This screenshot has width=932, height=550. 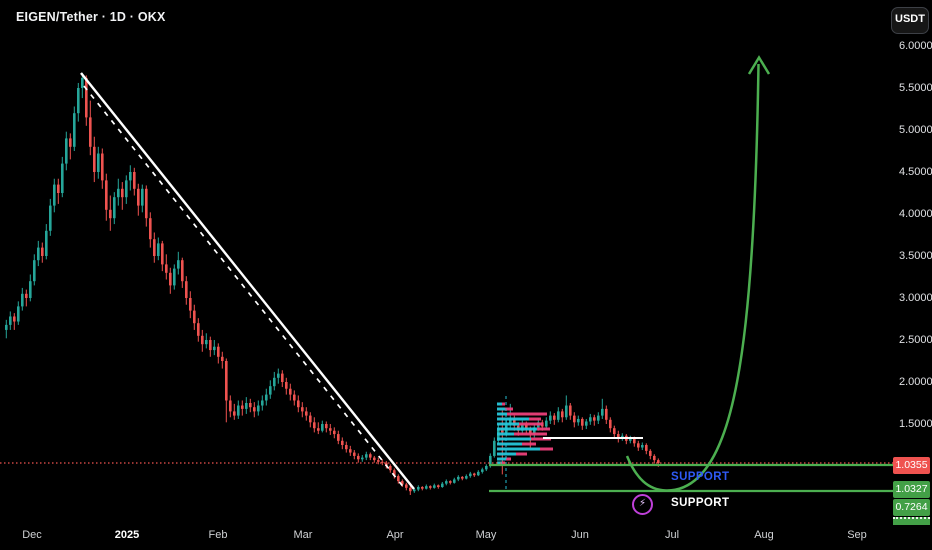 What do you see at coordinates (700, 477) in the screenshot?
I see `support-label-upper: SUPPORT` at bounding box center [700, 477].